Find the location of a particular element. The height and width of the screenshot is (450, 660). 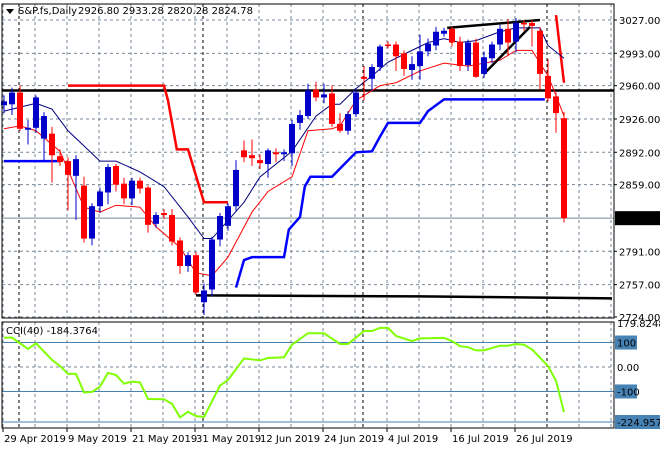

symbol-label: S&P.fs,Daily is located at coordinates (47, 11).